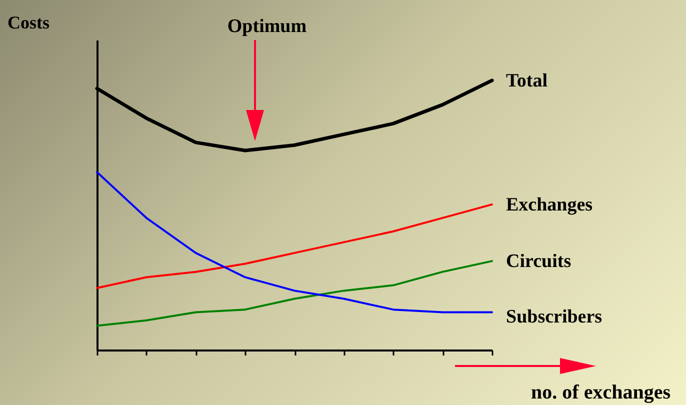 The height and width of the screenshot is (405, 686). What do you see at coordinates (267, 26) in the screenshot?
I see `text: Optimum` at bounding box center [267, 26].